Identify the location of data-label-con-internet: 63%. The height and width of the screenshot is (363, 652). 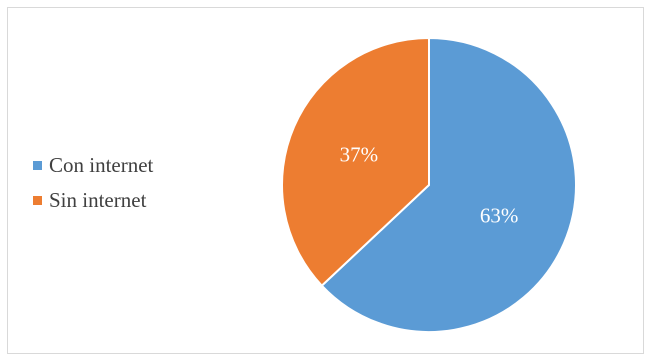
(499, 215).